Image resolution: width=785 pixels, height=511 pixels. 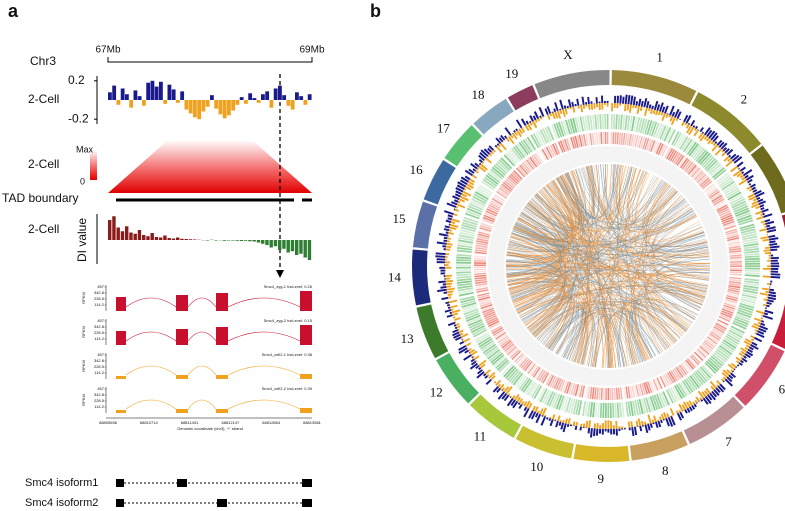 What do you see at coordinates (665, 470) in the screenshot?
I see `chromosome-label: 8` at bounding box center [665, 470].